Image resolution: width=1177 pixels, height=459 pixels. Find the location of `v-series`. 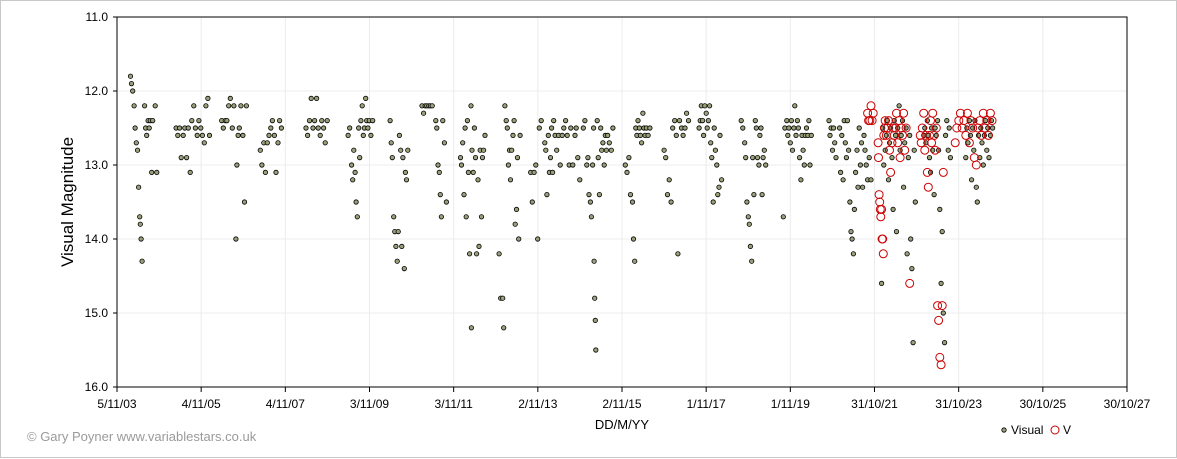

v-series is located at coordinates (930, 235).